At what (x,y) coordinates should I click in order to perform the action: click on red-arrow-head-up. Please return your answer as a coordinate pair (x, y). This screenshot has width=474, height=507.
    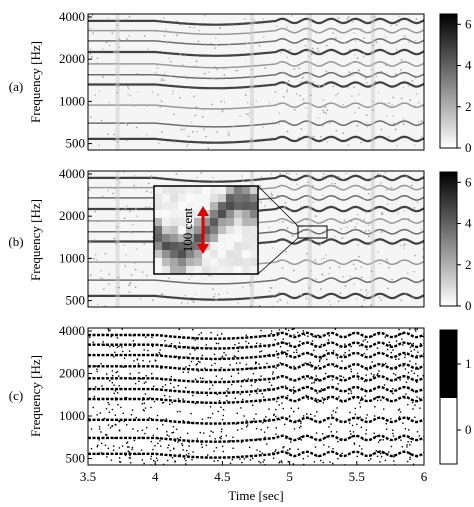
    Looking at the image, I should click on (203, 211).